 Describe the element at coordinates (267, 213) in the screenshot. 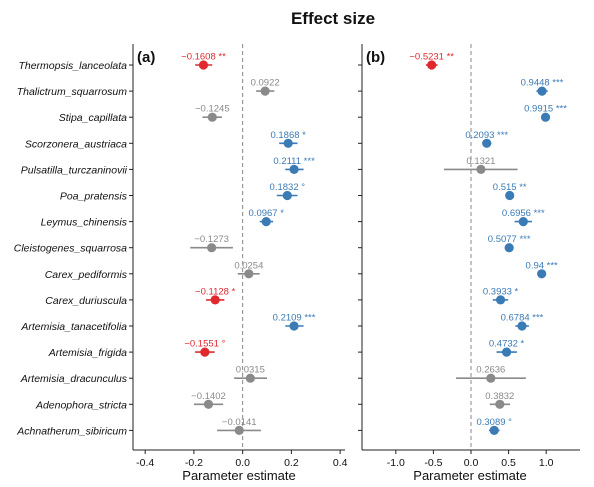

I see `estimate-label: 0.0967 *` at that location.